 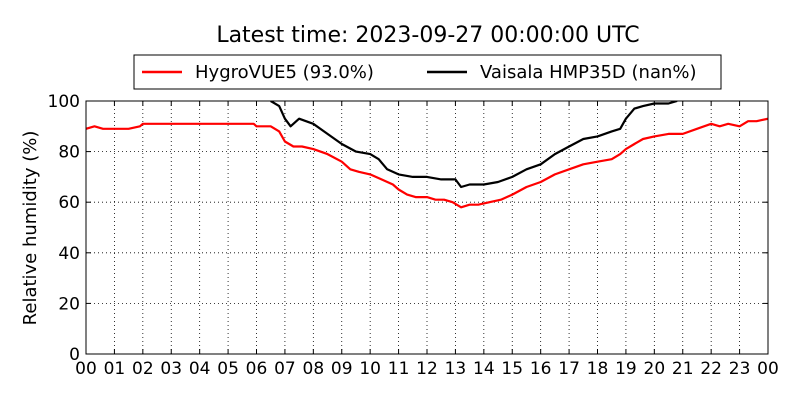 I want to click on y-tick-label: 80, so click(x=69, y=153).